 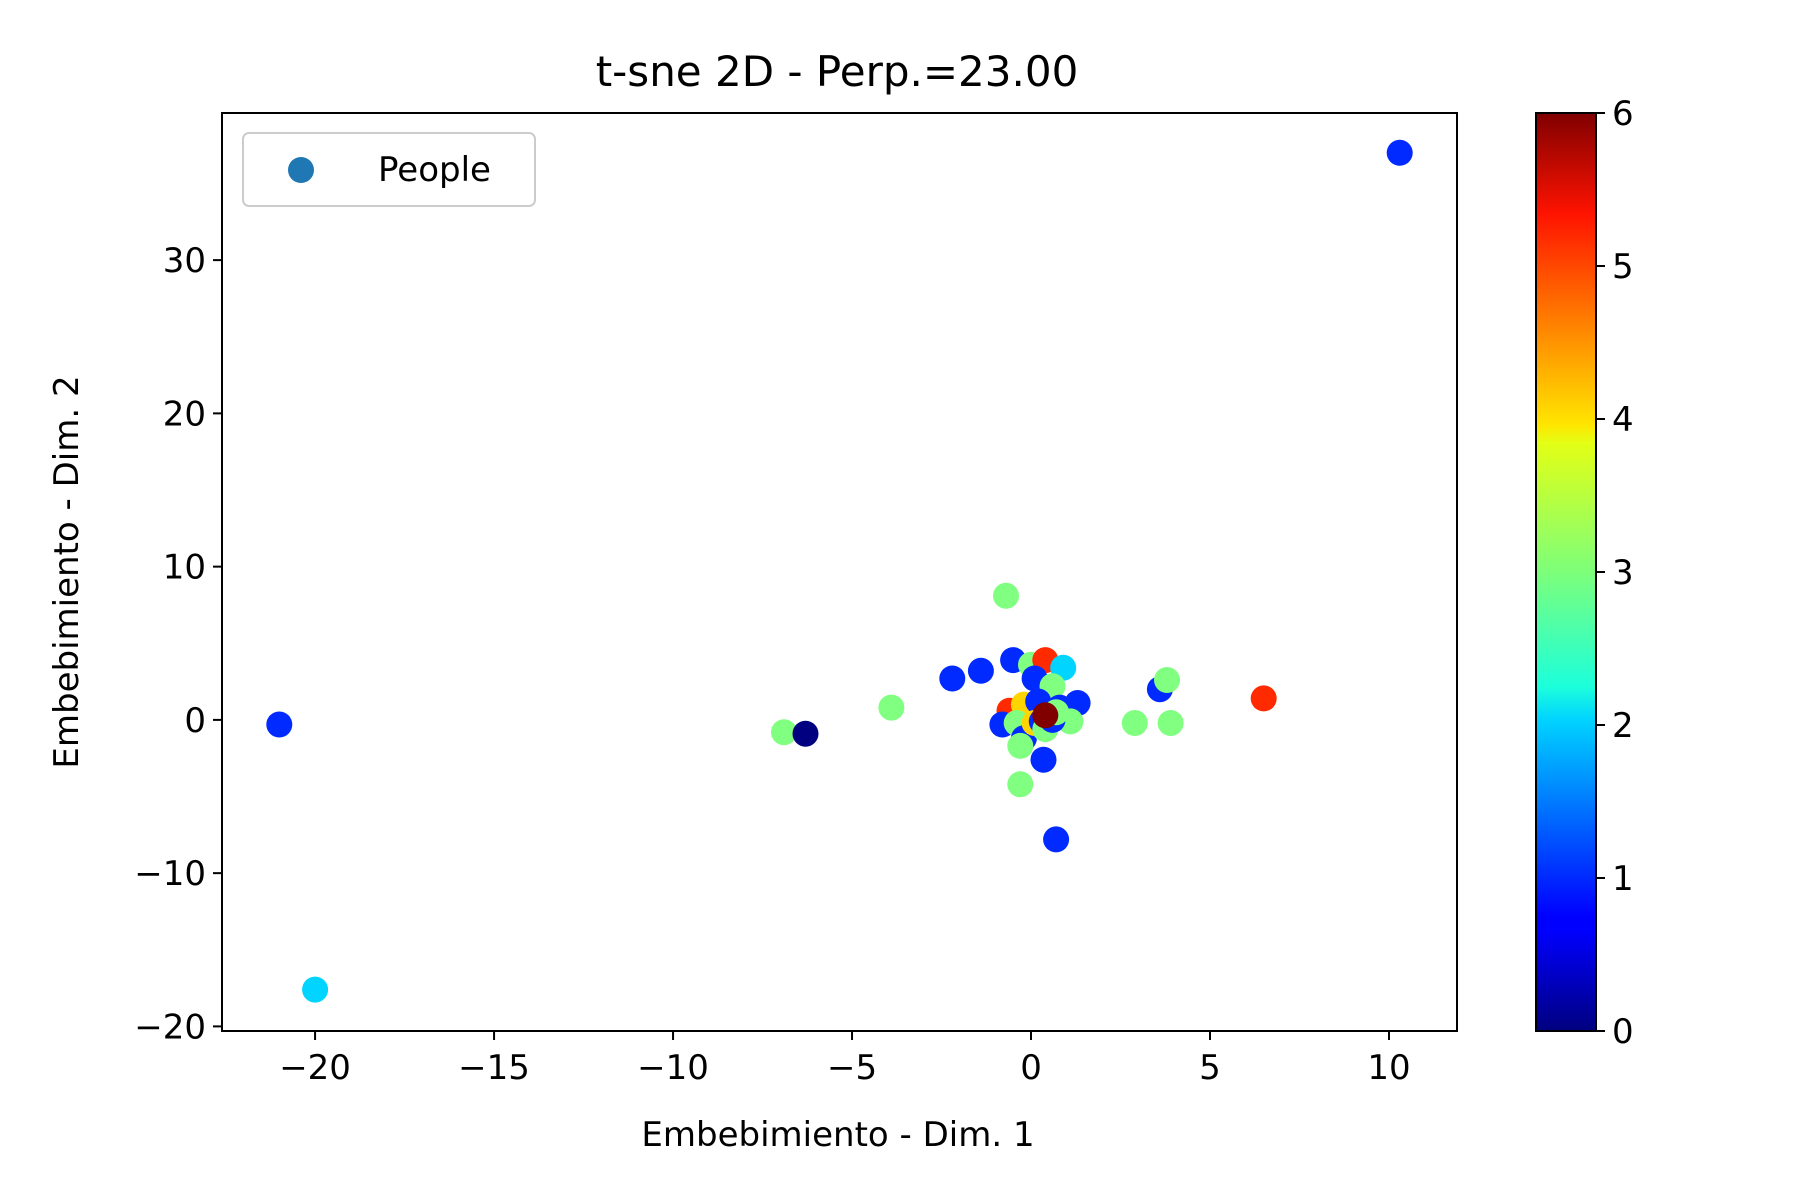 What do you see at coordinates (837, 1135) in the screenshot?
I see `x-axis-label: Embebimiento - Dim. 1` at bounding box center [837, 1135].